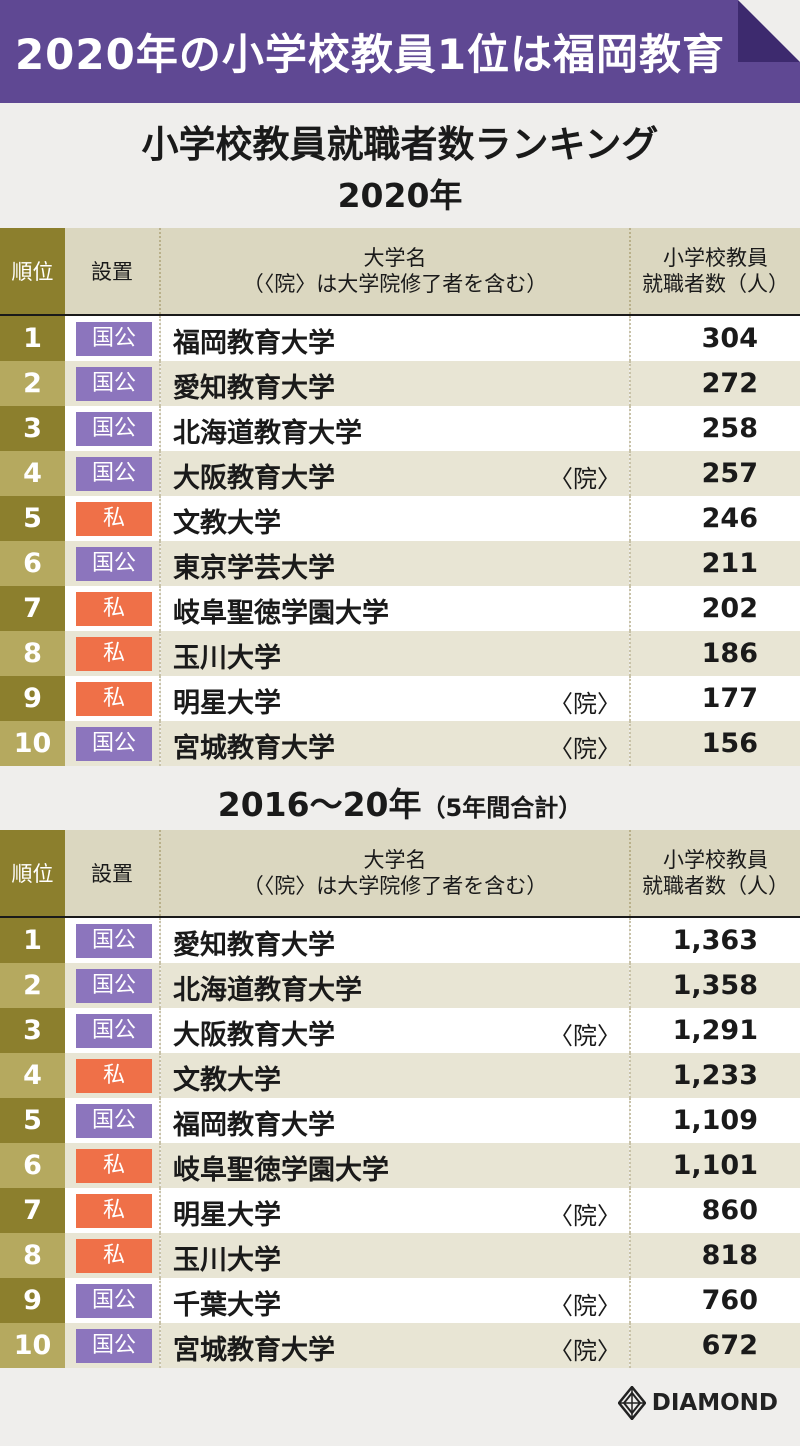  Describe the element at coordinates (32, 608) in the screenshot. I see `rank-cell: 7` at that location.